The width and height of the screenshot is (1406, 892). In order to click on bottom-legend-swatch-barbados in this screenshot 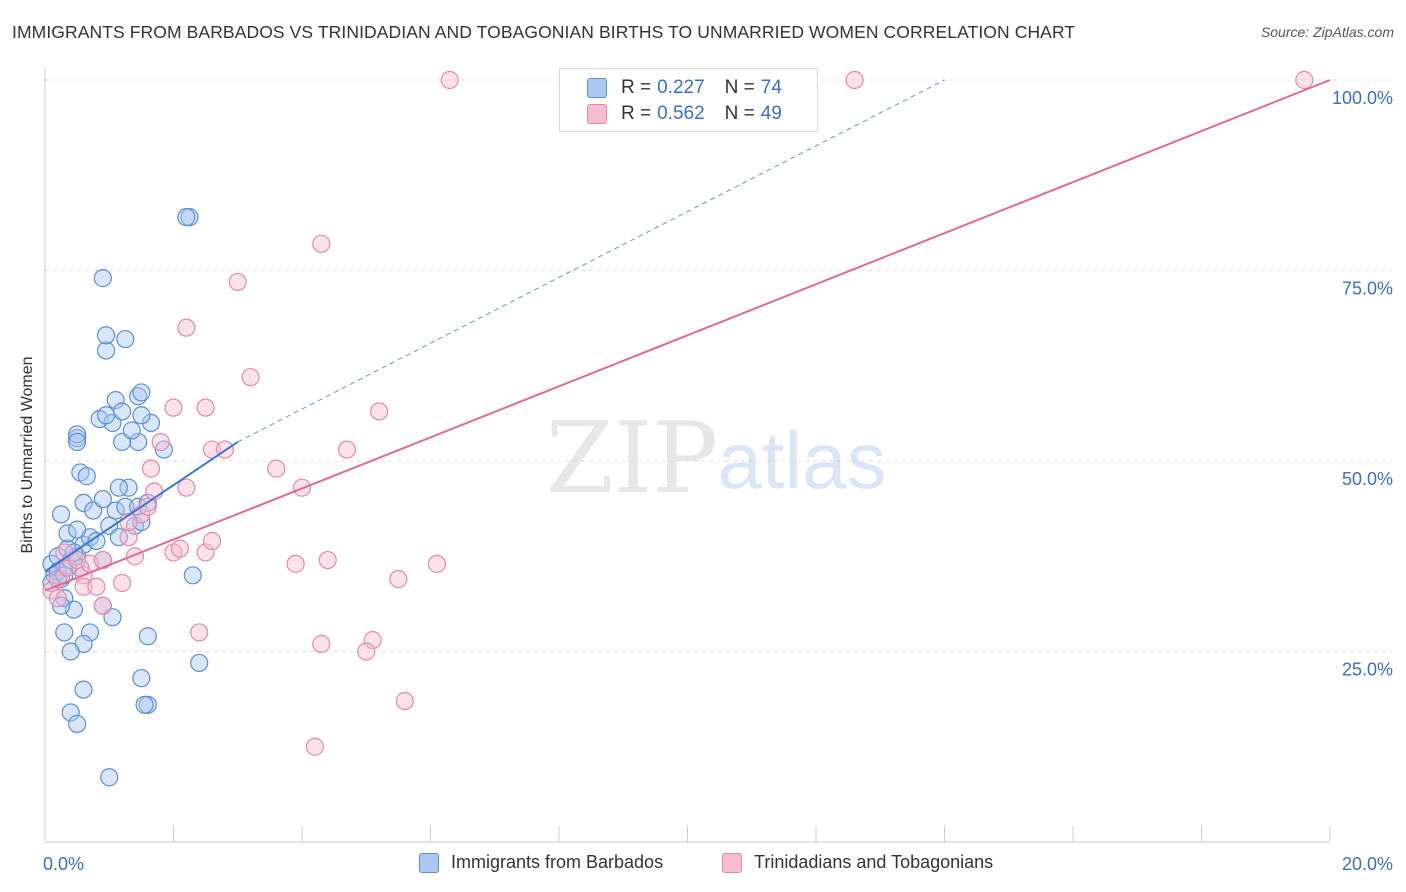, I will do `click(429, 862)`.